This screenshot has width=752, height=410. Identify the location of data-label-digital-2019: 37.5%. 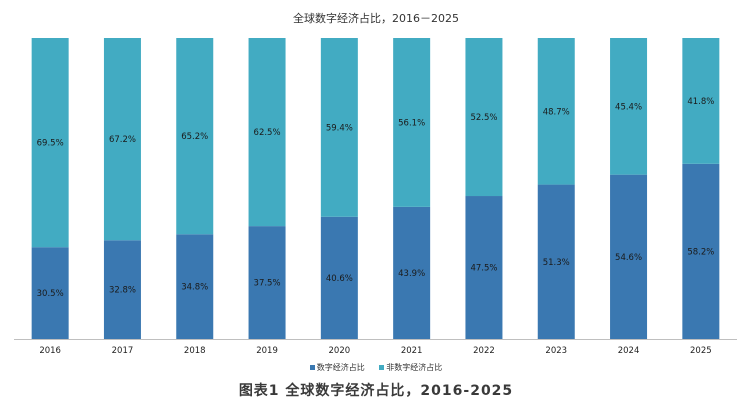
(267, 284).